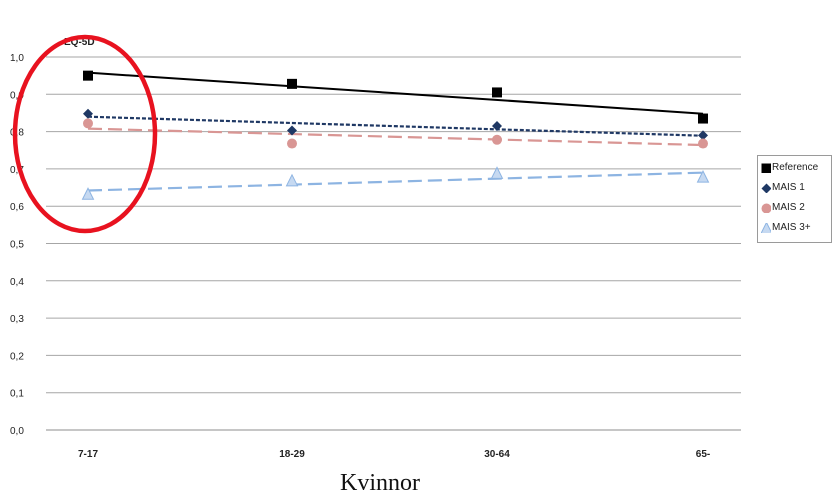 Image resolution: width=832 pixels, height=502 pixels. Describe the element at coordinates (17, 245) in the screenshot. I see `y-tick-label: 0,5` at that location.